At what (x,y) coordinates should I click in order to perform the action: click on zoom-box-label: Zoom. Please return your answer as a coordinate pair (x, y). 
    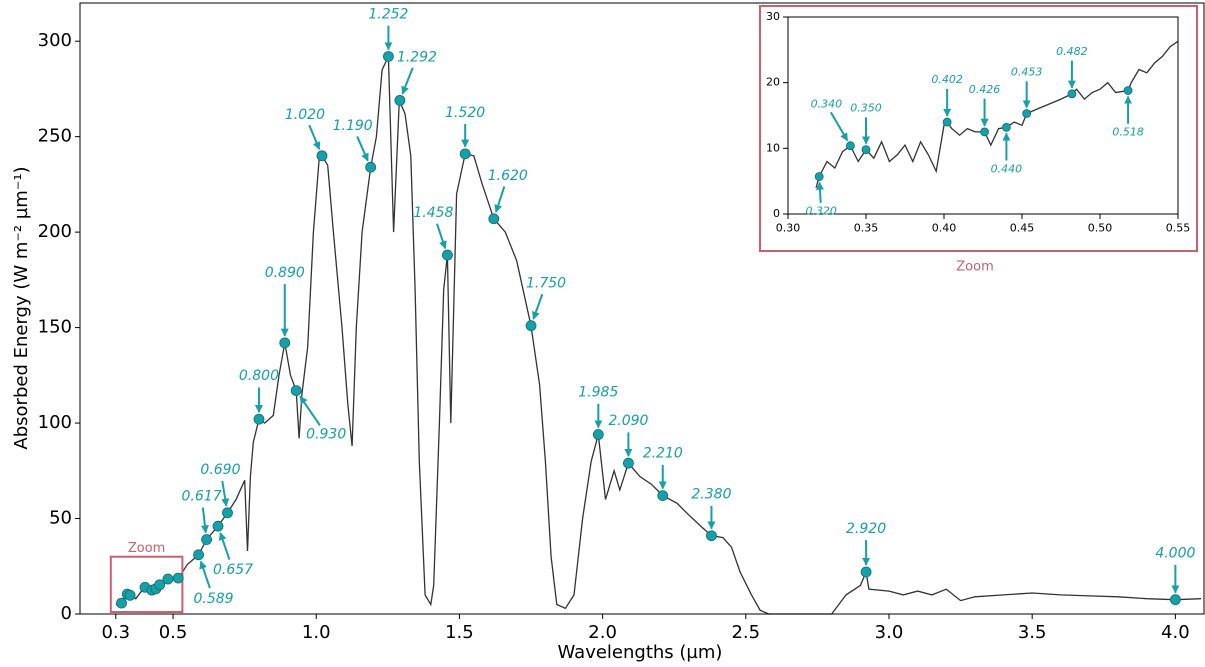
    Looking at the image, I should click on (146, 548).